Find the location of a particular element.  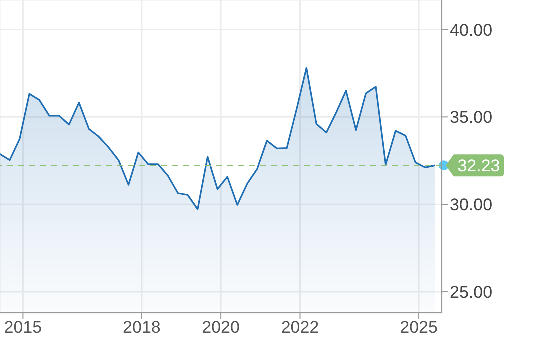

y-tick-label: 30.00 is located at coordinates (471, 205).